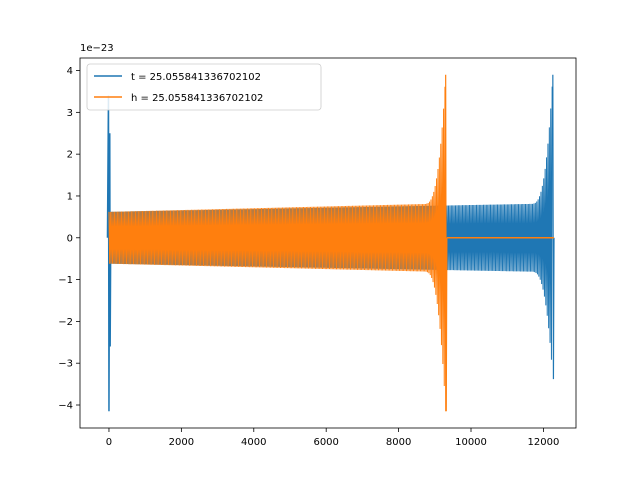 This screenshot has height=480, width=640. I want to click on x-axis: 0 2000 4000 6000 8000 10000 12000, so click(333, 438).